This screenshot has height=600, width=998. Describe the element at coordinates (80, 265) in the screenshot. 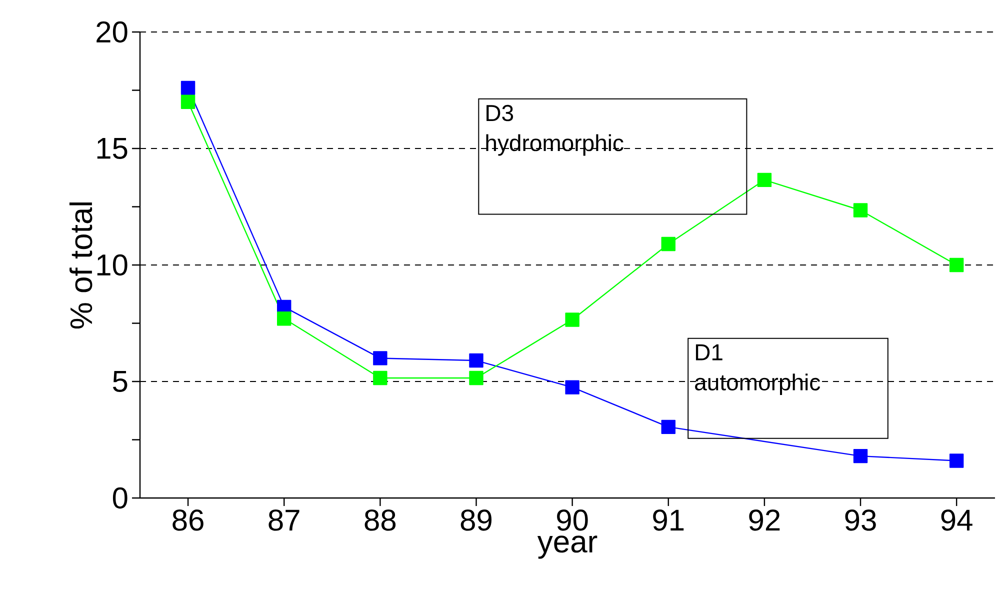

I see `y-axis-title: % of total` at that location.